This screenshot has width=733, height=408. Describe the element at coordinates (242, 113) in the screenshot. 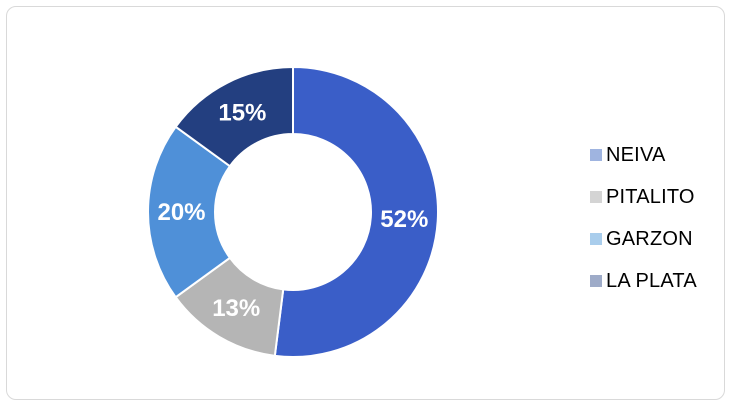

I see `data-label-la-plata: 15%` at that location.